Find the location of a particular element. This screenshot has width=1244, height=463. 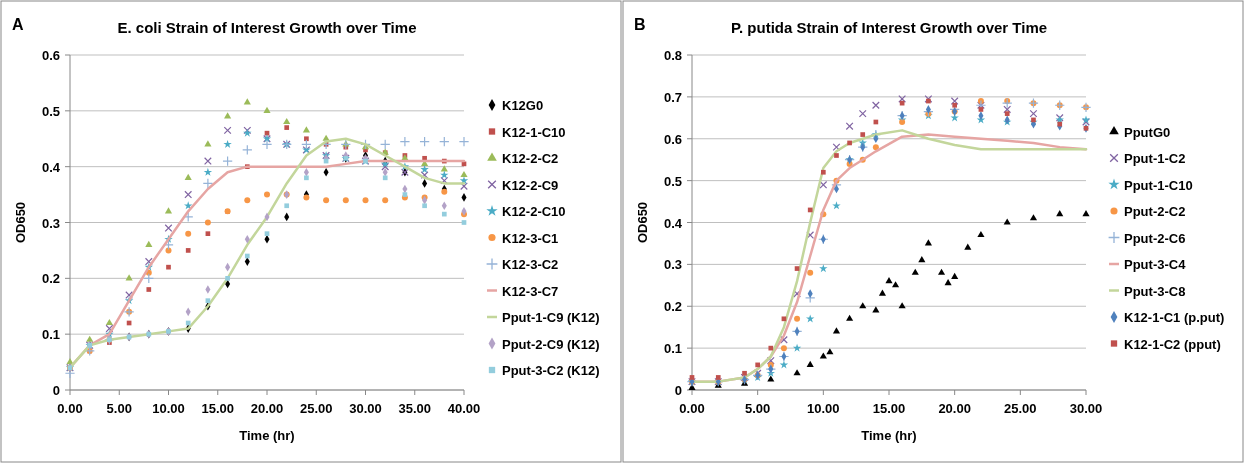

legend-label: Pput-2-C9 (K12) is located at coordinates (551, 344).